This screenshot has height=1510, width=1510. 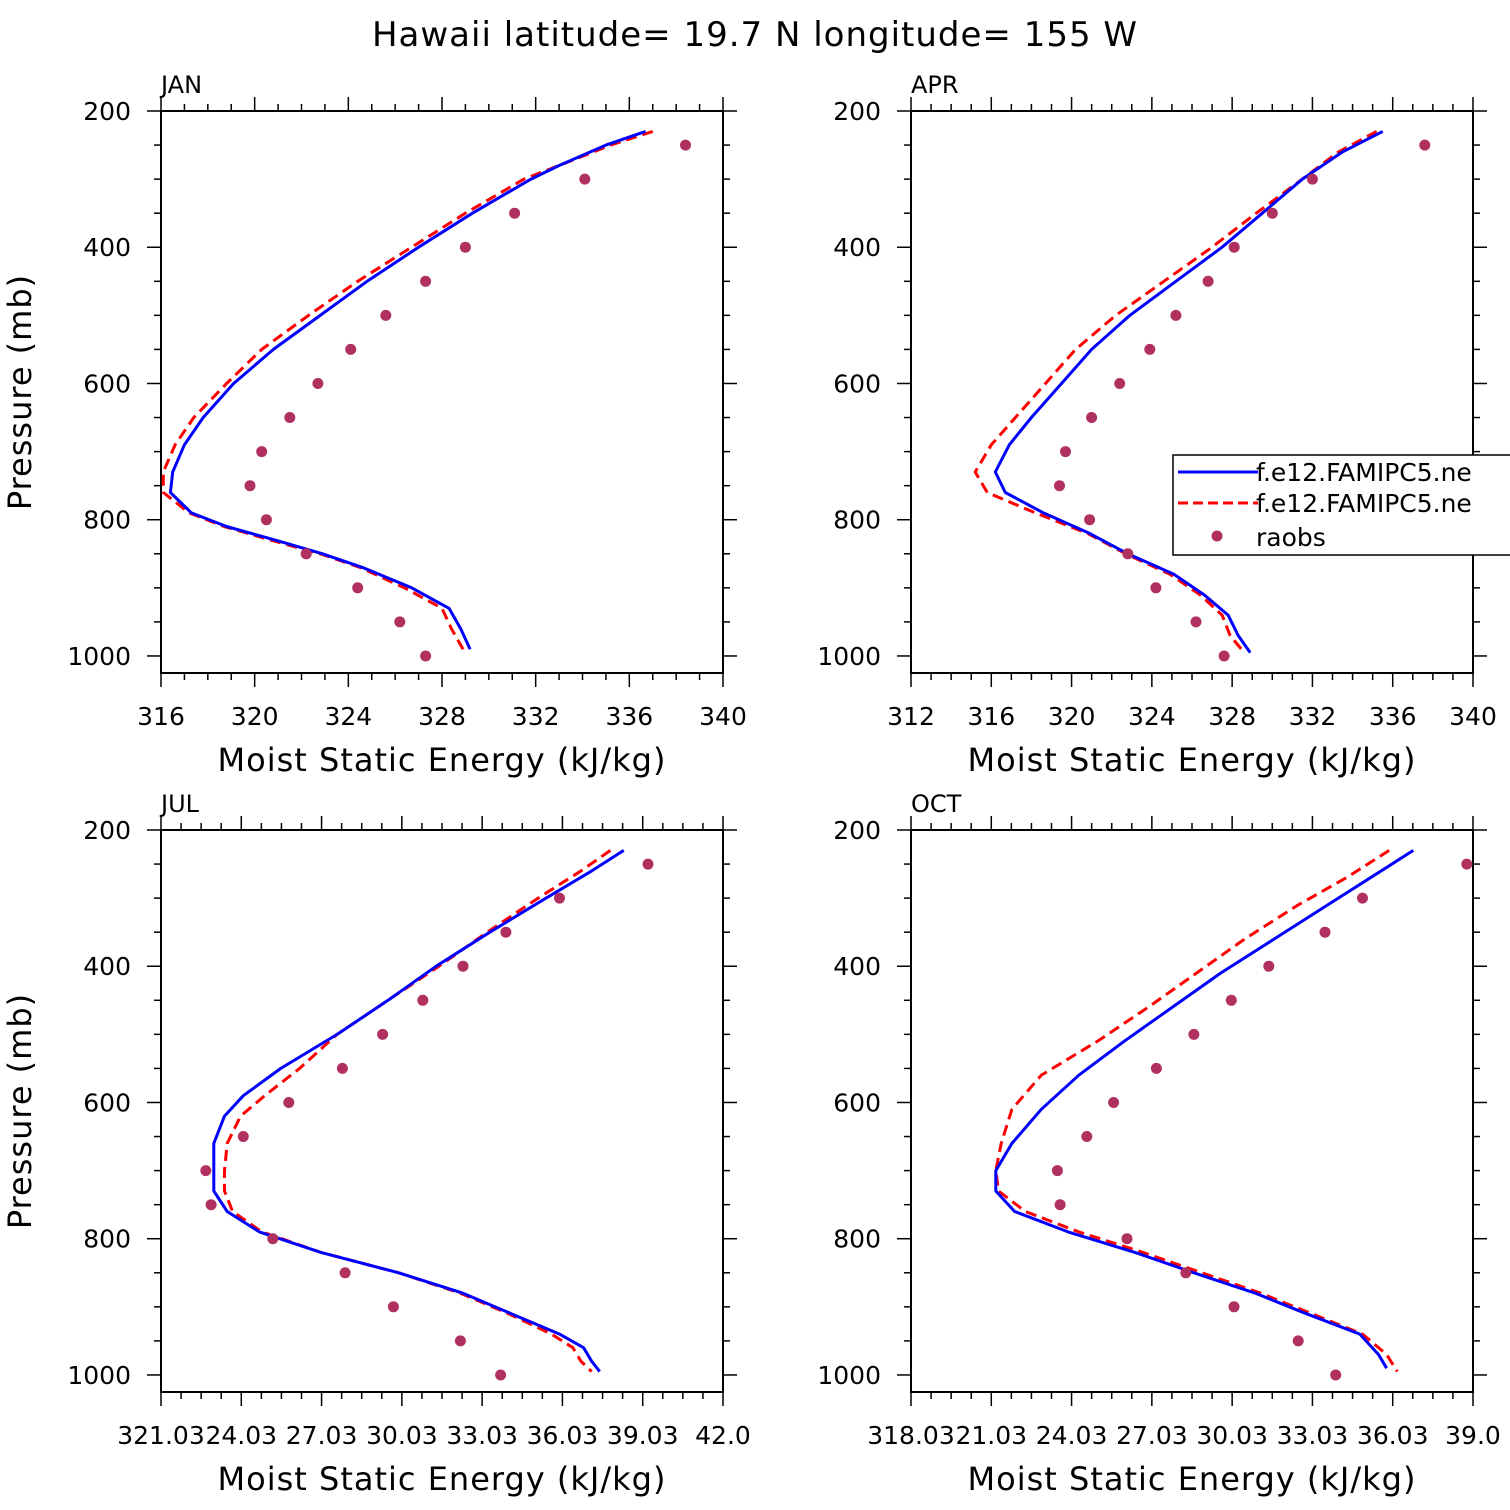 I want to click on x-tick-label: 320, so click(x=255, y=716).